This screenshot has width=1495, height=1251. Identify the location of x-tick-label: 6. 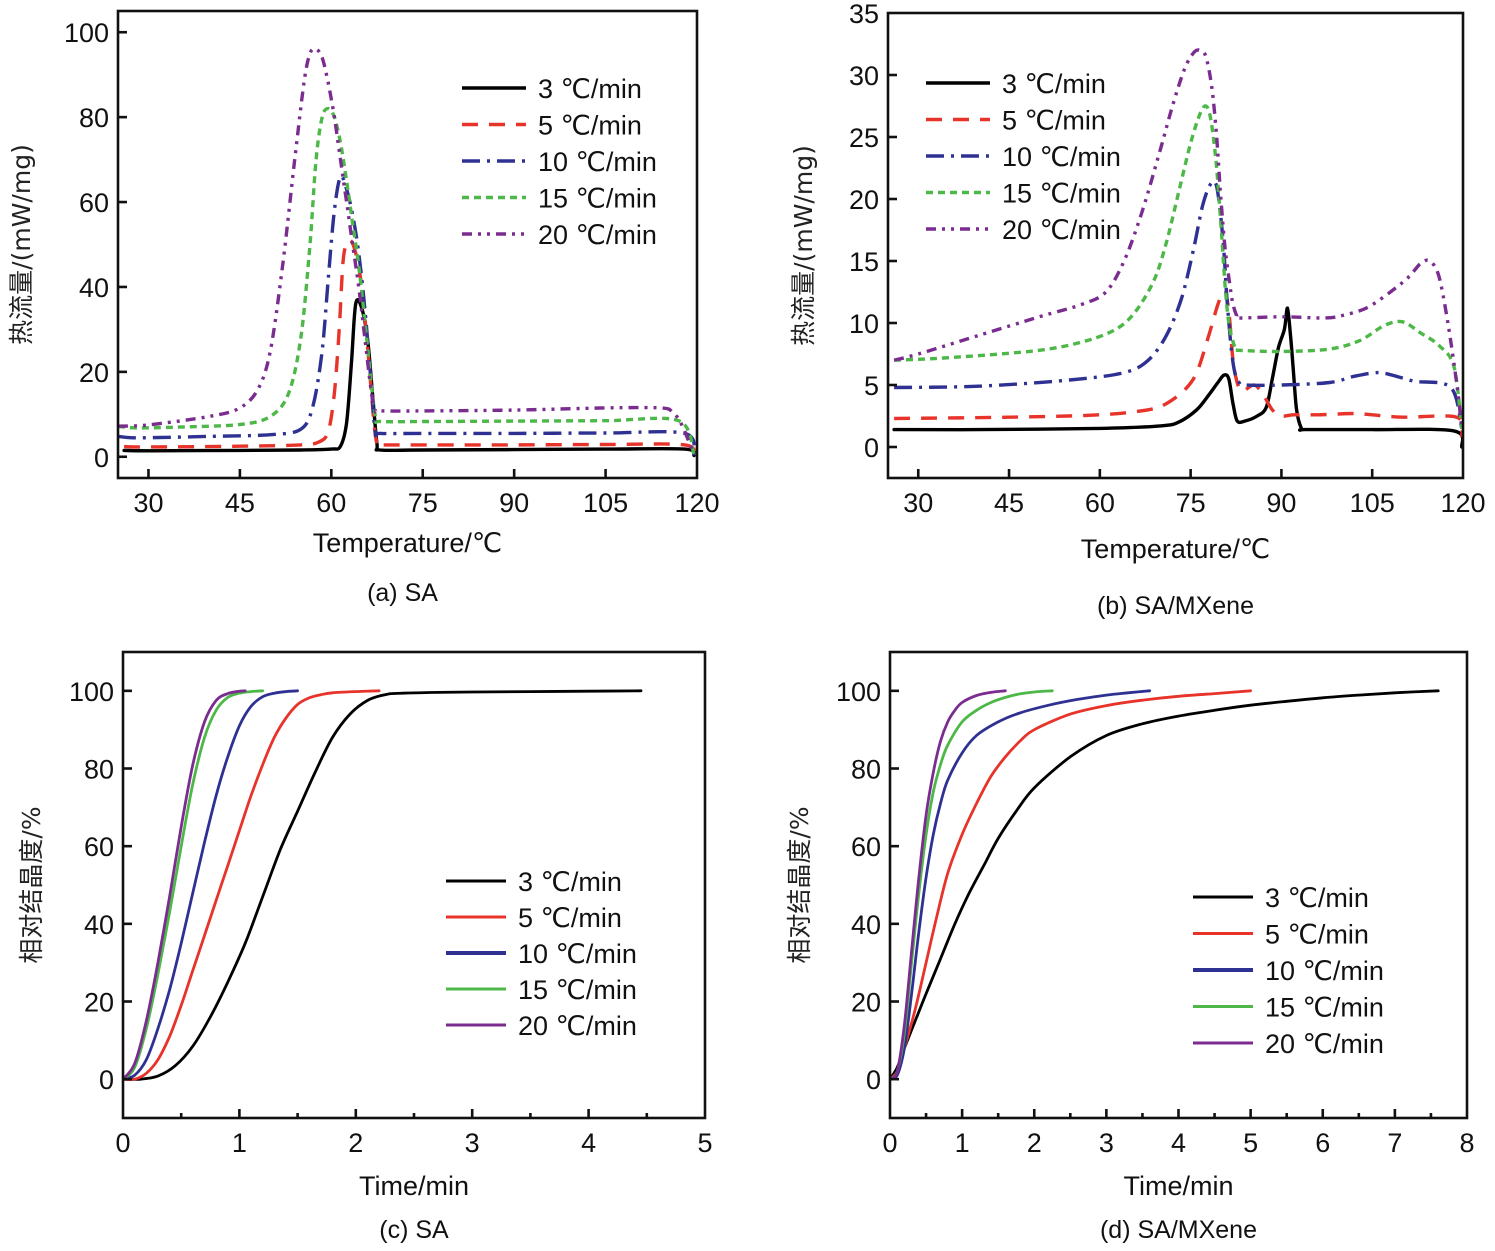
(1322, 1143).